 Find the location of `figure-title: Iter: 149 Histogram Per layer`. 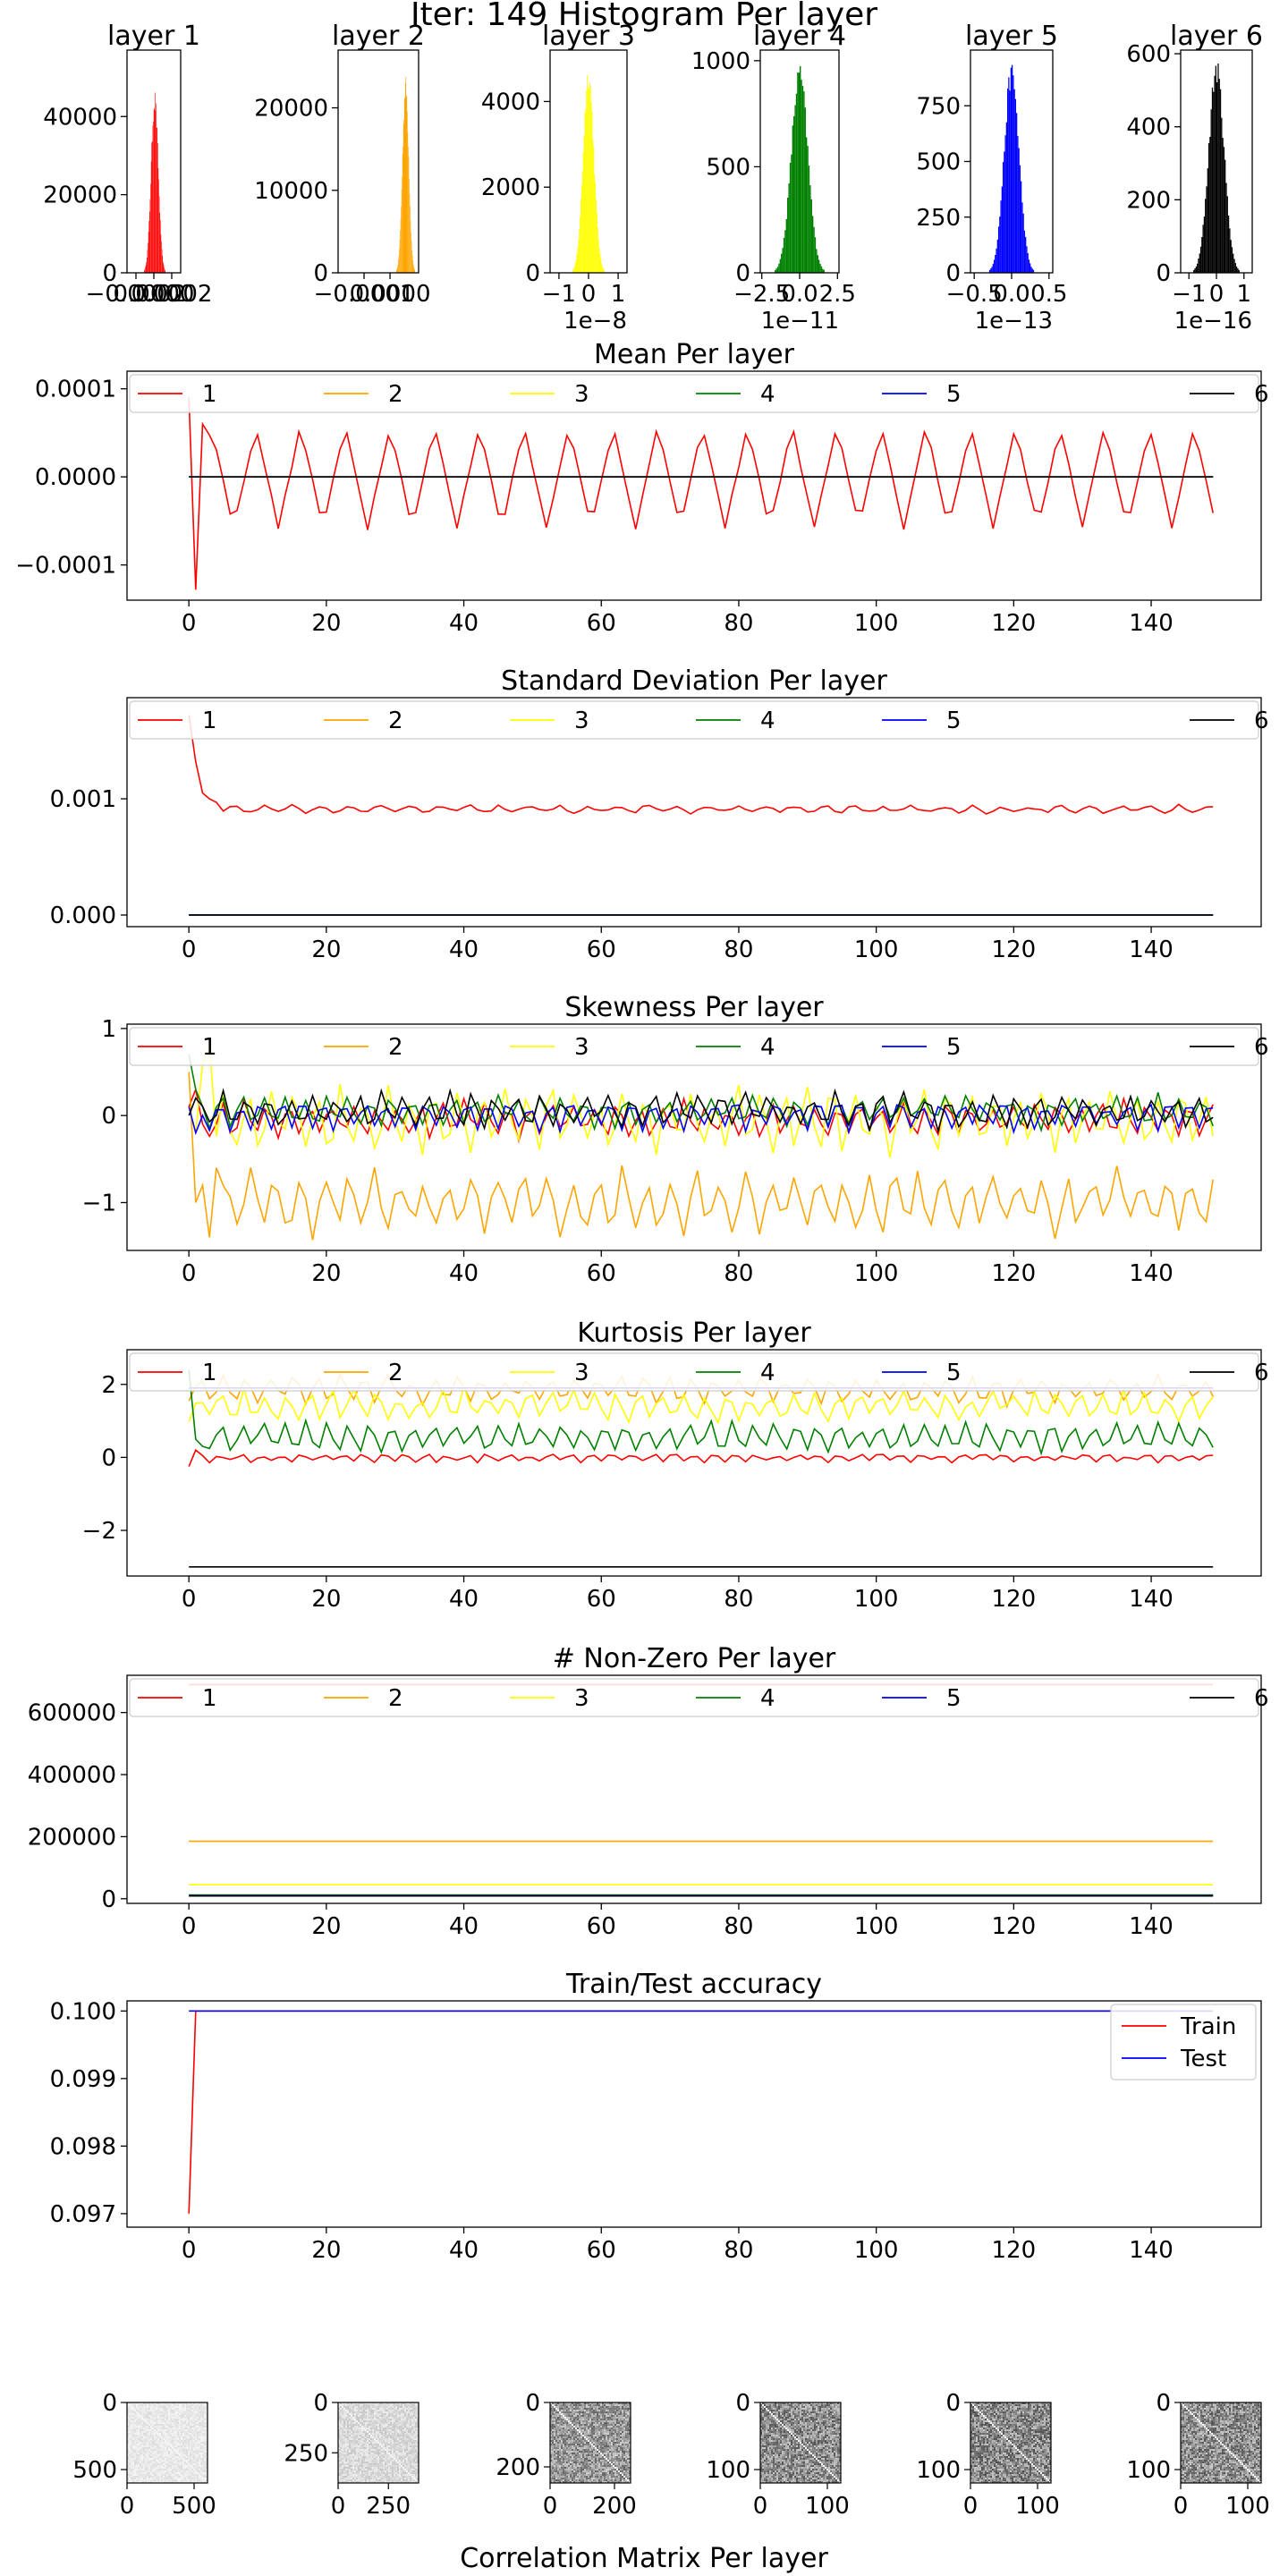

figure-title: Iter: 149 Histogram Per layer is located at coordinates (644, 16).